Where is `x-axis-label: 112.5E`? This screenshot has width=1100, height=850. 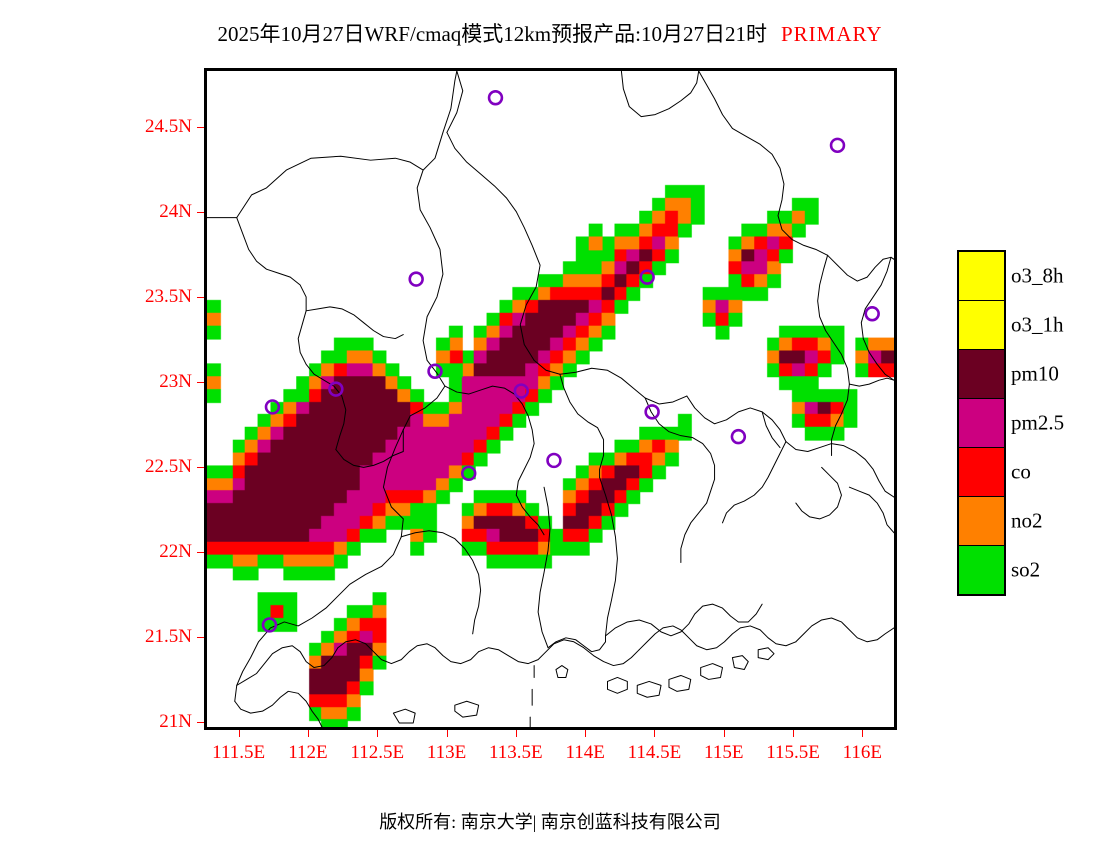 x-axis-label: 112.5E is located at coordinates (377, 752).